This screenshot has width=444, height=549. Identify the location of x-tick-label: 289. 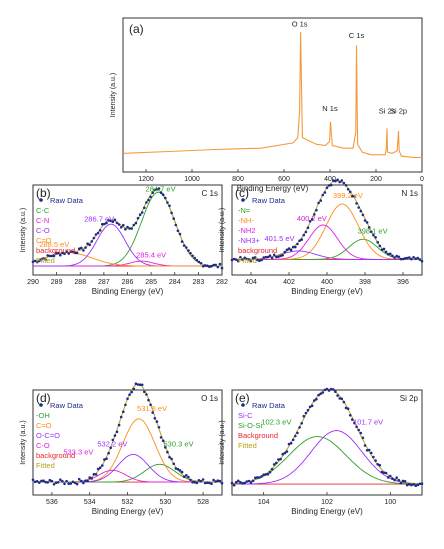
(57, 282).